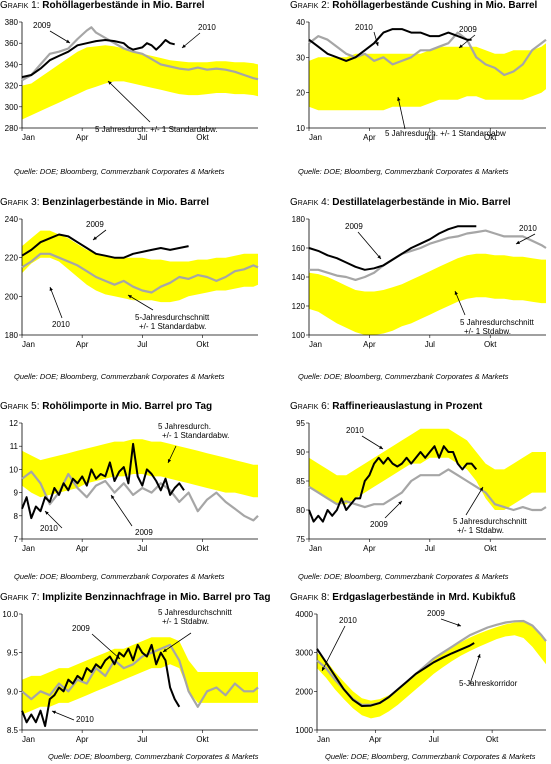 This screenshot has width=551, height=764. I want to click on y-tick-label: 8, so click(16, 516).